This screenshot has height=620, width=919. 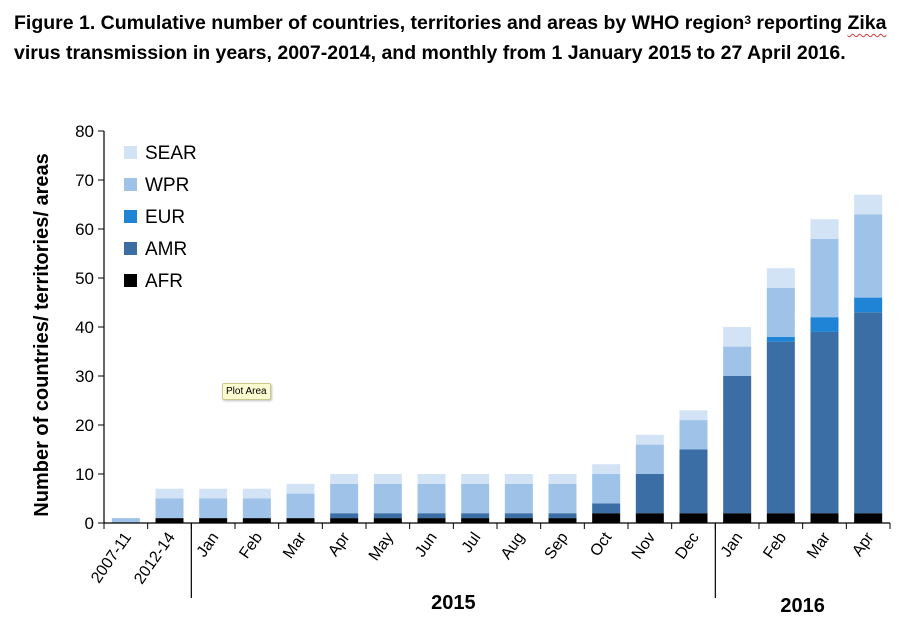 What do you see at coordinates (165, 217) in the screenshot?
I see `legend-label-eur: EUR` at bounding box center [165, 217].